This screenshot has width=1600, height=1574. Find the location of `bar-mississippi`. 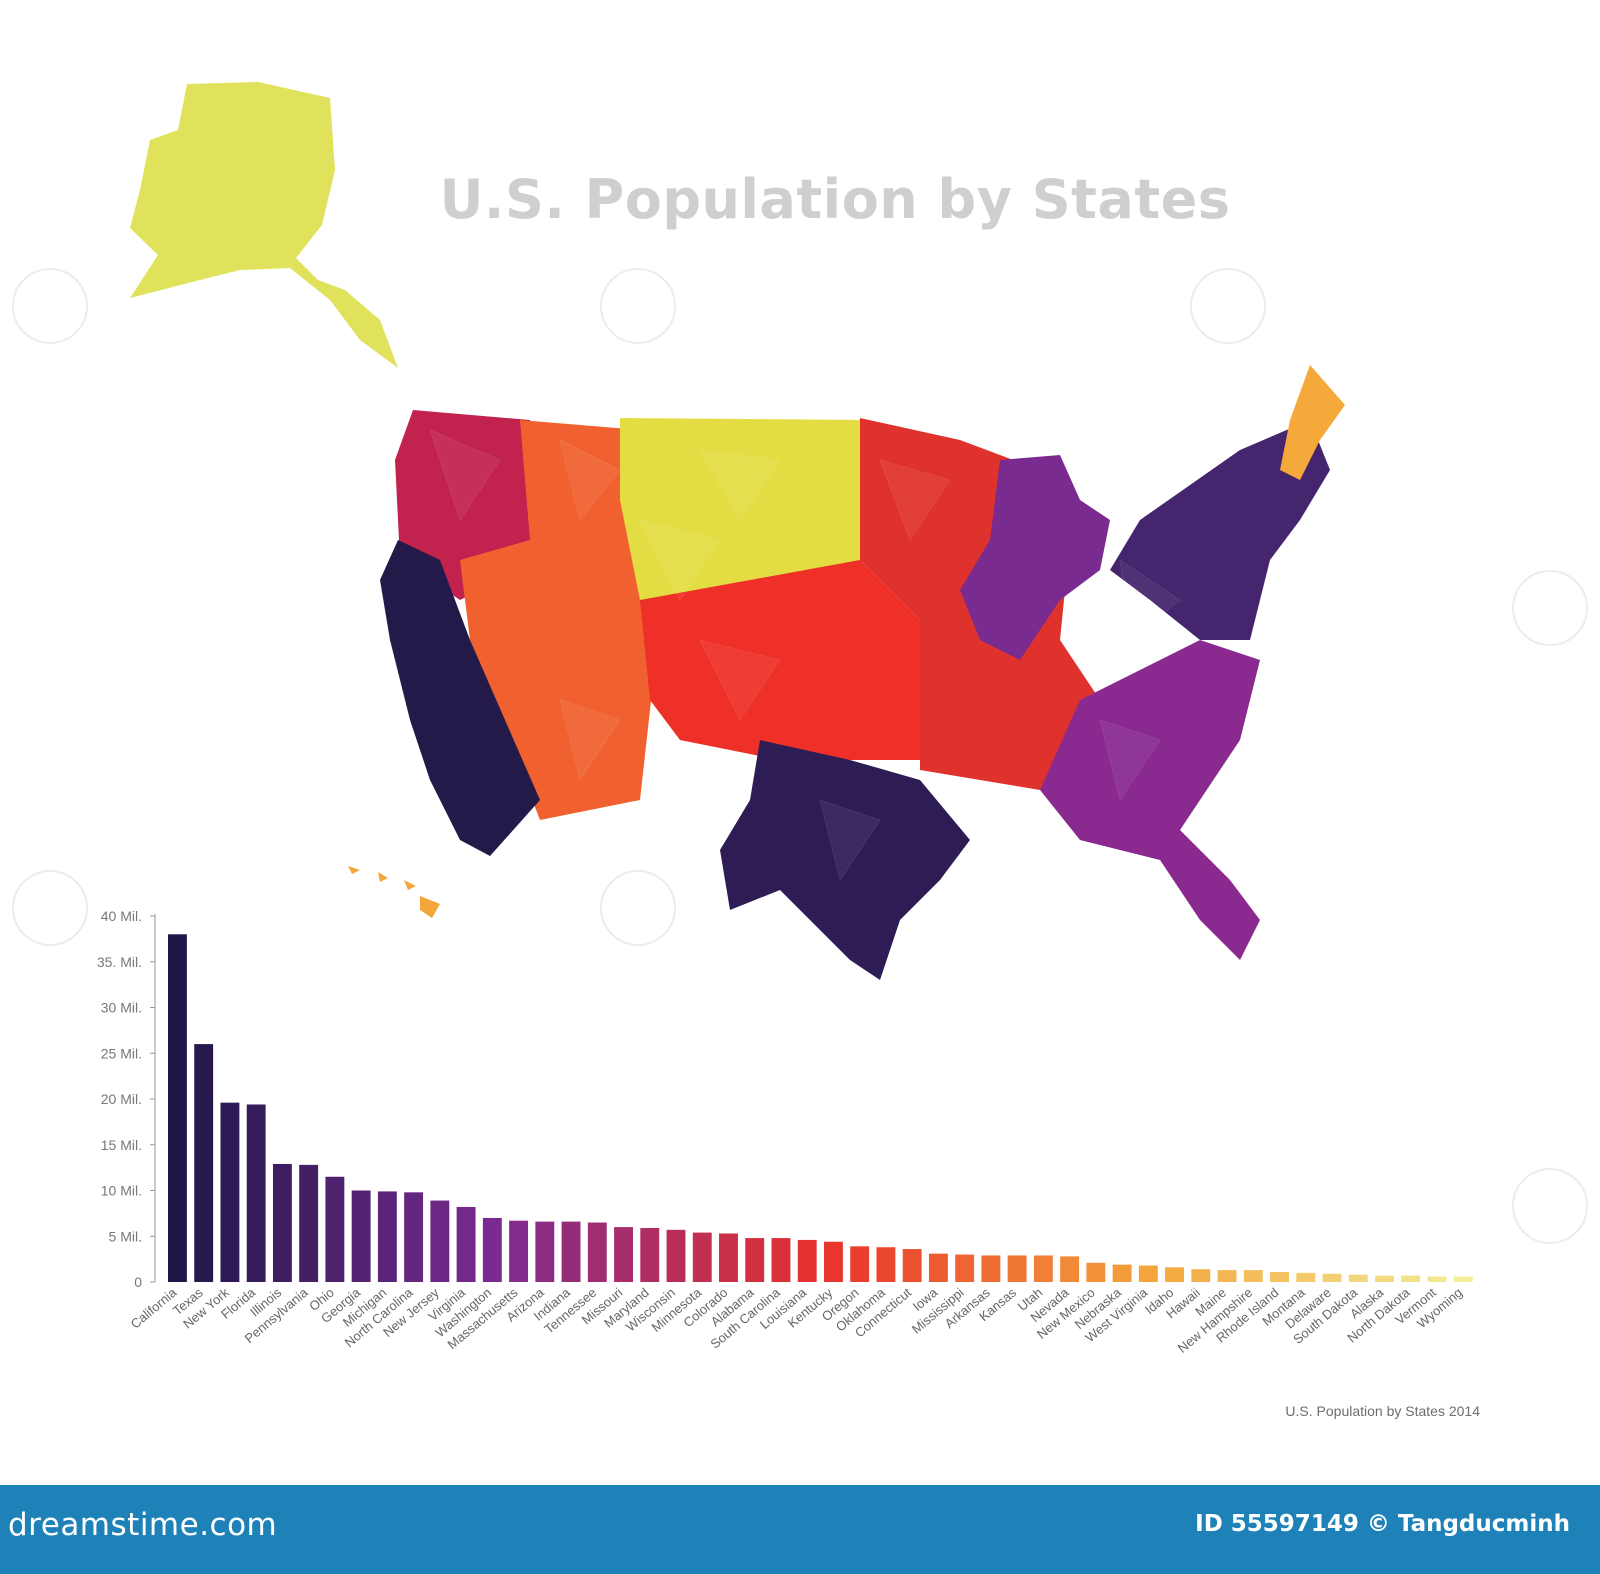

bar-mississippi is located at coordinates (965, 1268).